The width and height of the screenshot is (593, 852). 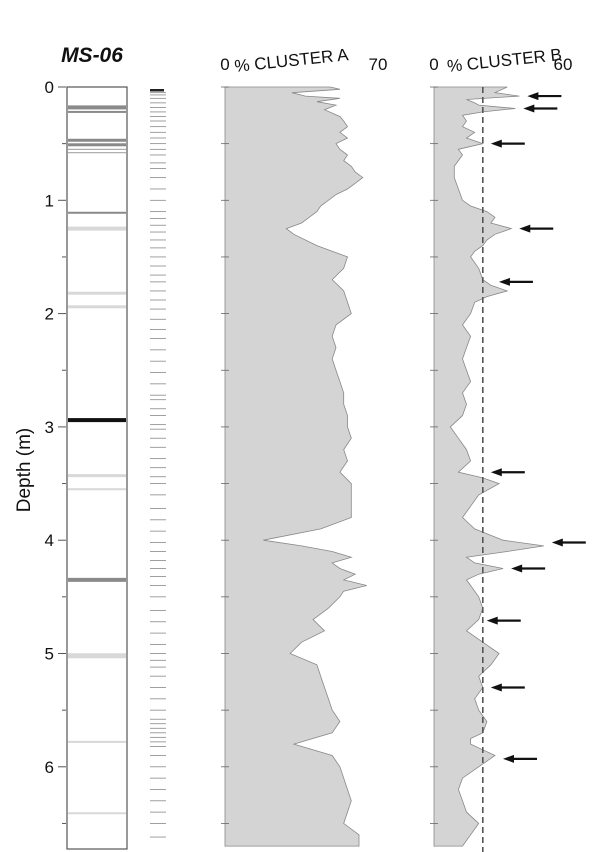 What do you see at coordinates (49, 767) in the screenshot?
I see `depth-tick-label: 6` at bounding box center [49, 767].